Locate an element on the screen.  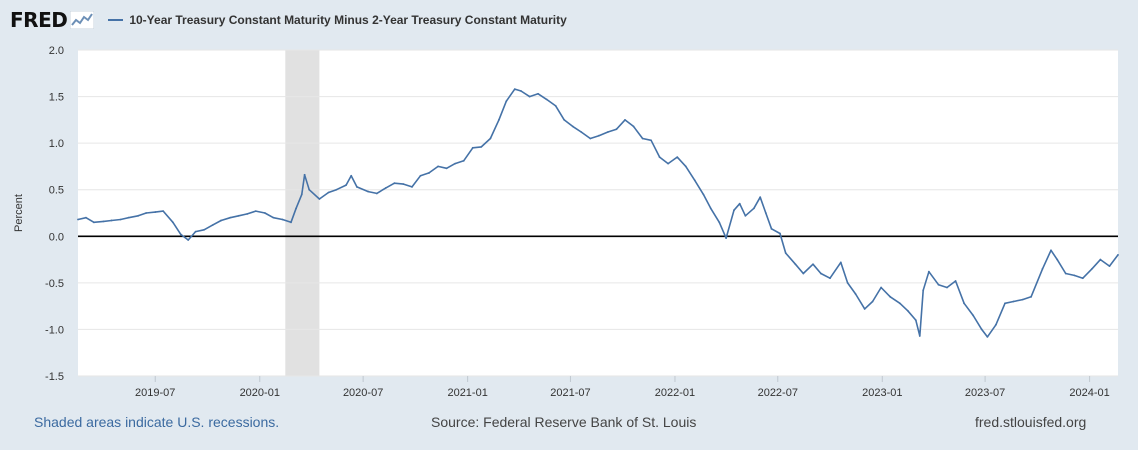
y-tick-label: 1.5 is located at coordinates (56, 98).